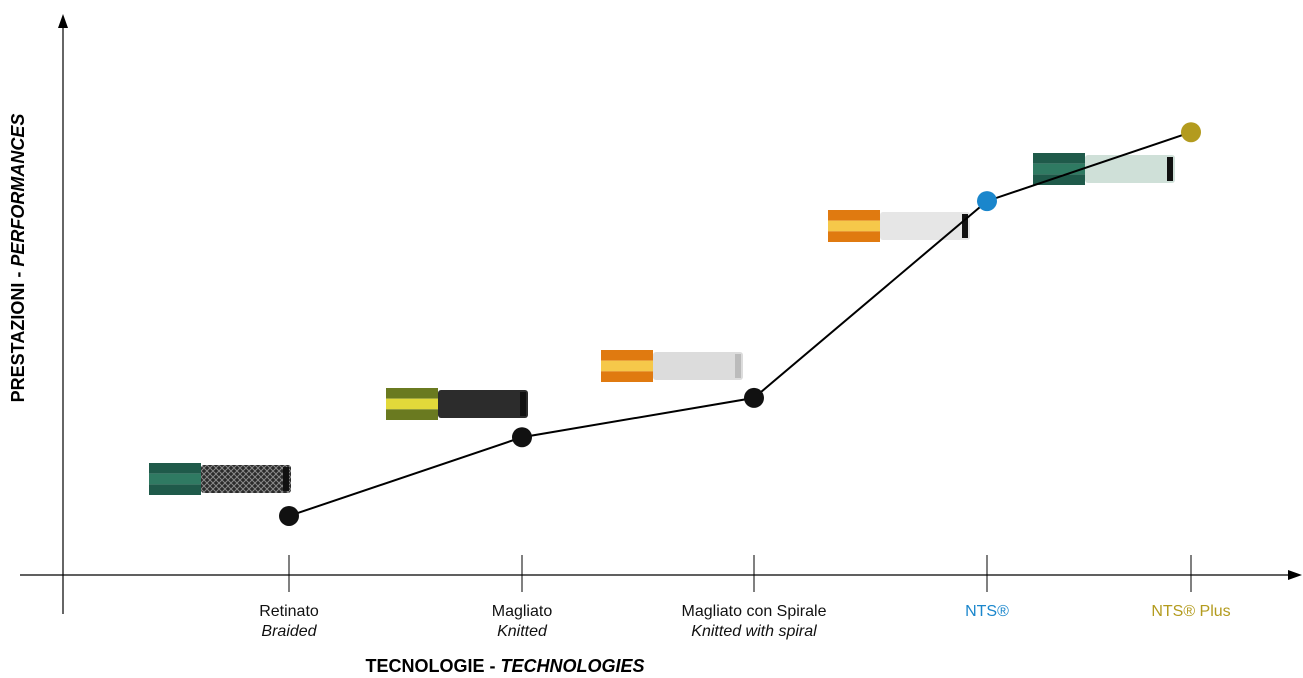 This screenshot has width=1303, height=678. Describe the element at coordinates (1190, 611) in the screenshot. I see `x-tick-label: NTS® Plus` at that location.